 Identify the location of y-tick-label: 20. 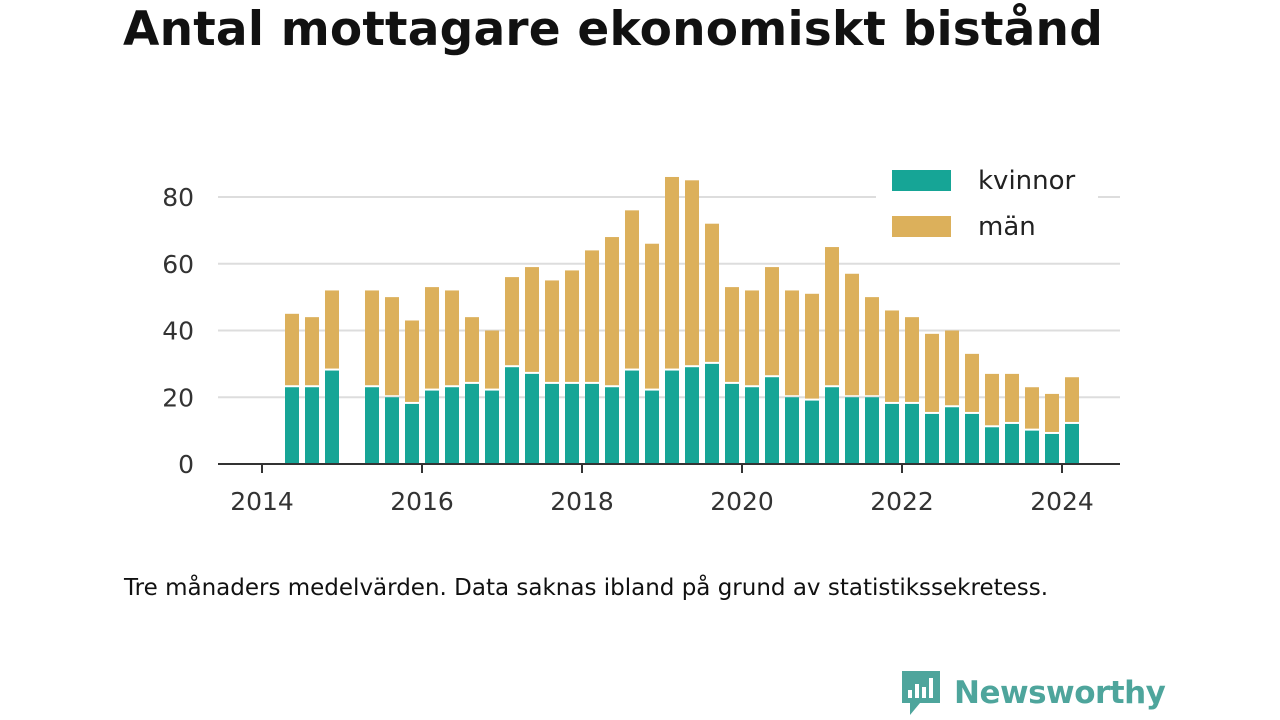
(178, 397).